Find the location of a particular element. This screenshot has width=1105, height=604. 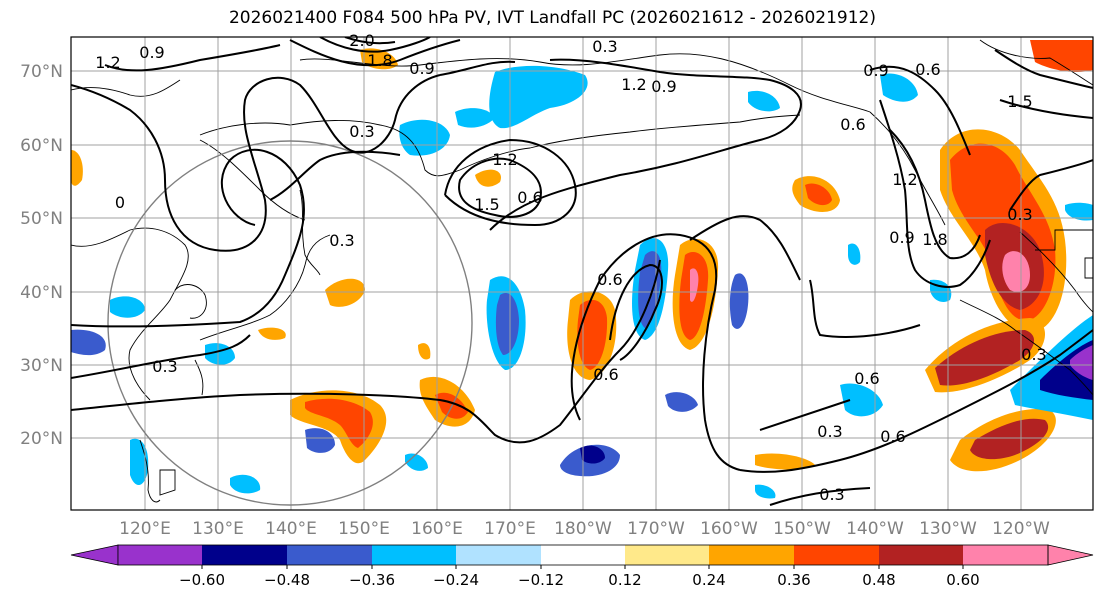

colorbar-outline is located at coordinates (583, 555).